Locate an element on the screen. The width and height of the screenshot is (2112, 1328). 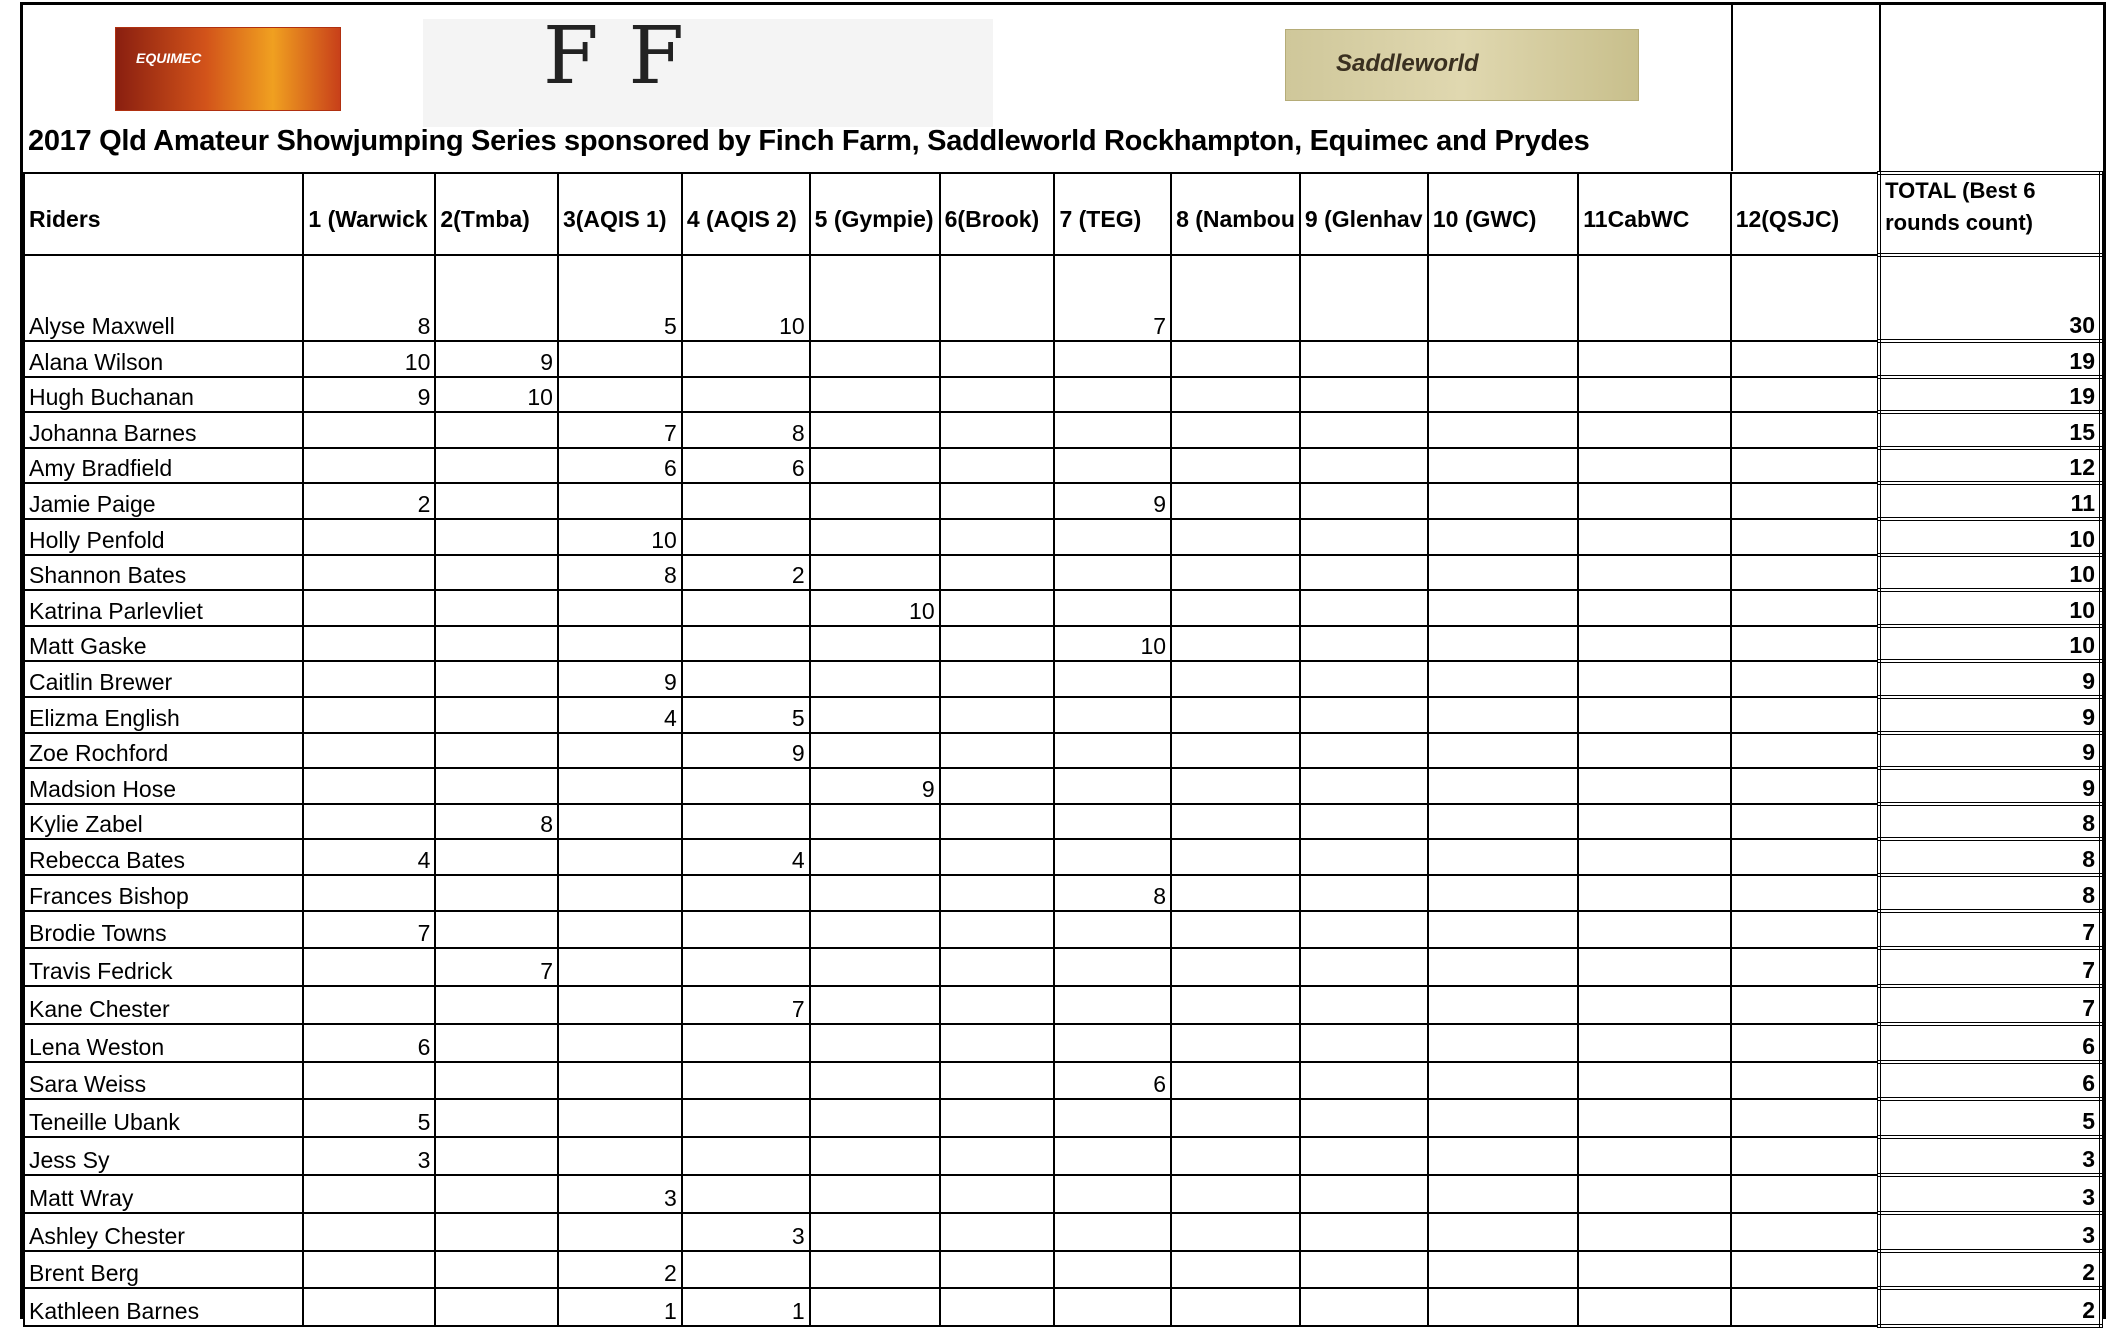
round-2-score: 8 is located at coordinates (496, 821).